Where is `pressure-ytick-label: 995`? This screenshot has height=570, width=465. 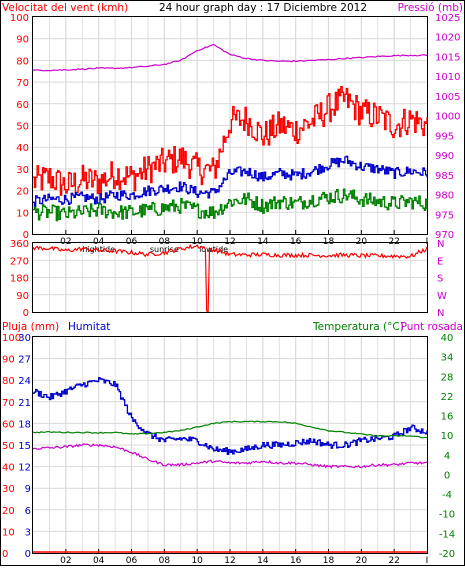
pressure-ytick-label: 995 is located at coordinates (444, 136).